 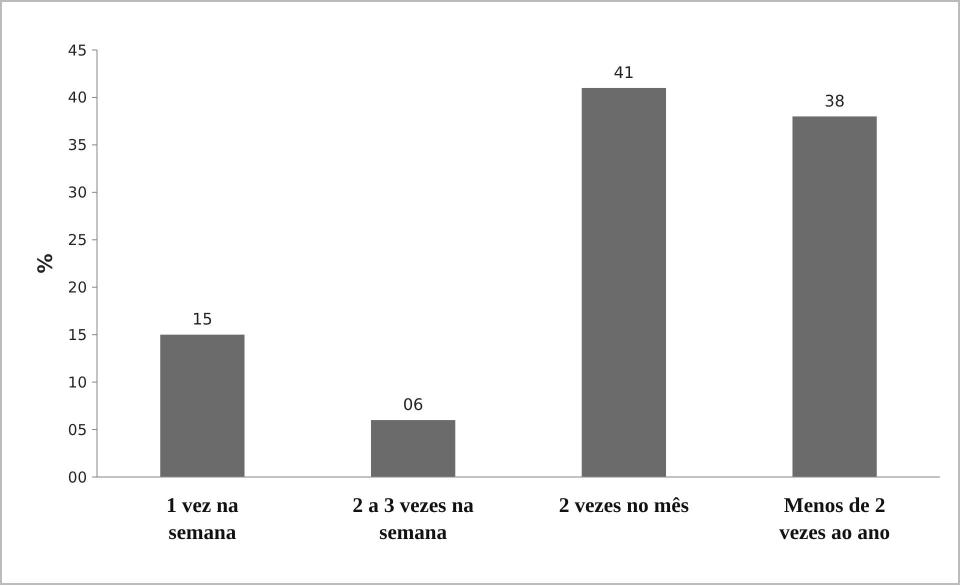 I want to click on y-tick-label: 35, so click(x=77, y=145).